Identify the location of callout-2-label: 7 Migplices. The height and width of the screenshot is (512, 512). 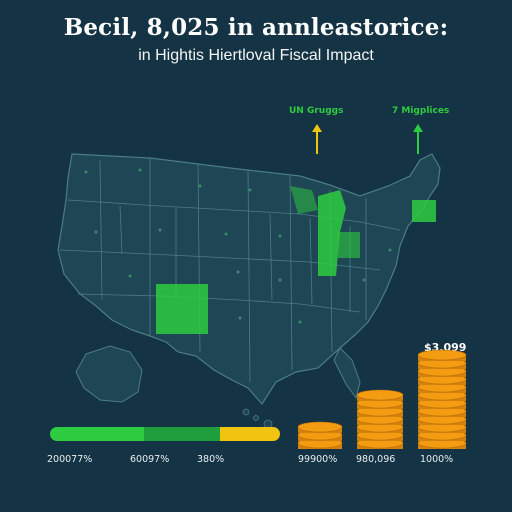
(421, 111).